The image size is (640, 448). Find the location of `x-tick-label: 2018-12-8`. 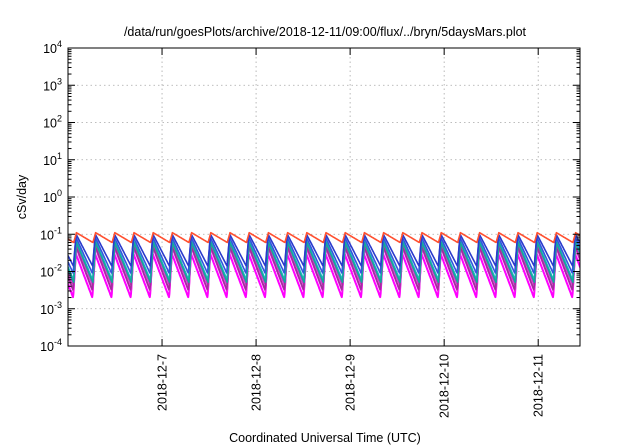

x-tick-label: 2018-12-8 is located at coordinates (257, 382).